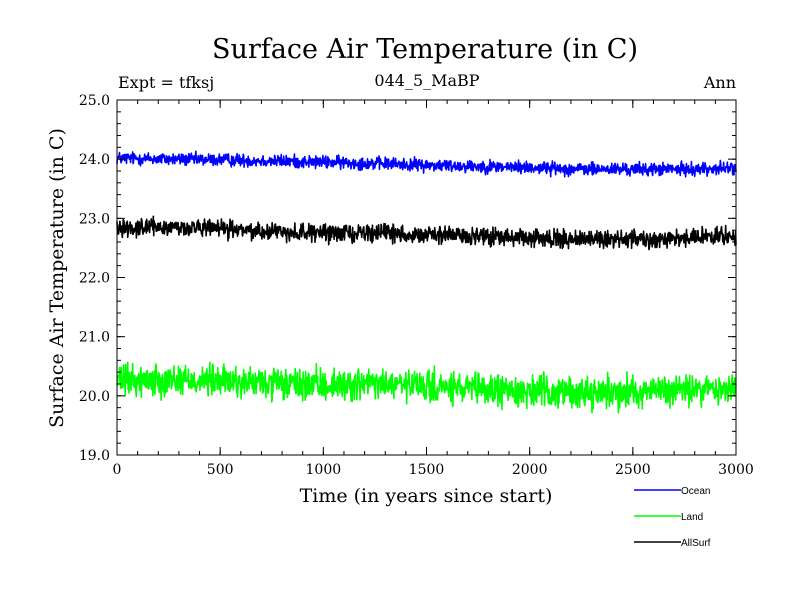 Image resolution: width=800 pixels, height=600 pixels. I want to click on y-tick-label: 19.0, so click(94, 456).